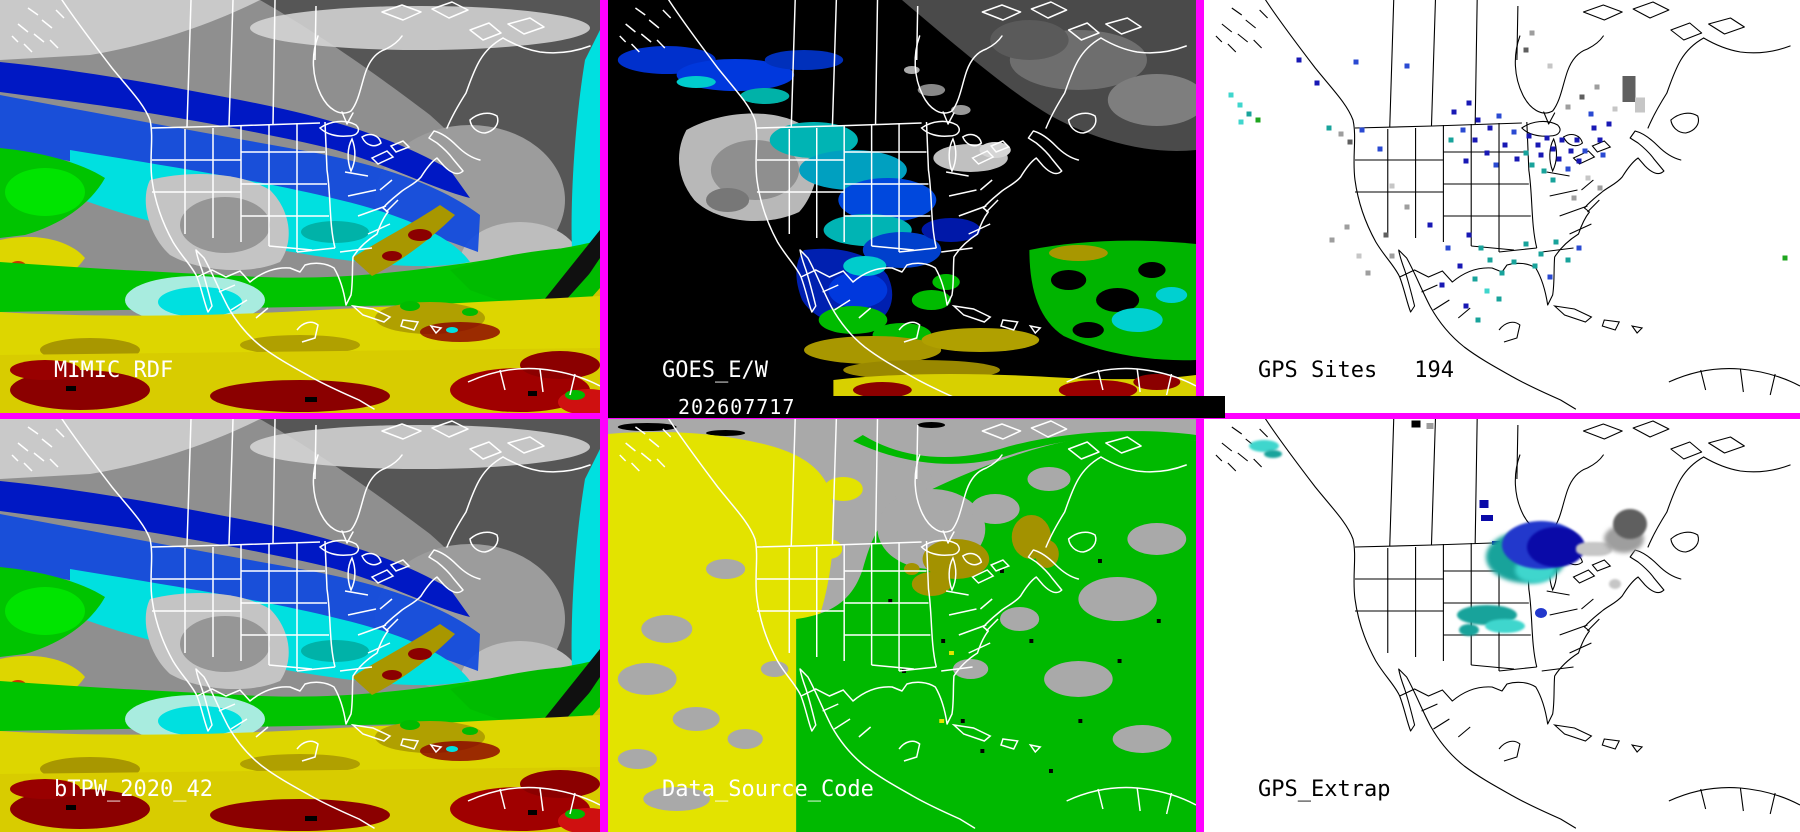  I want to click on panel-label-gps-sites: GPS Sites 194, so click(1356, 371).